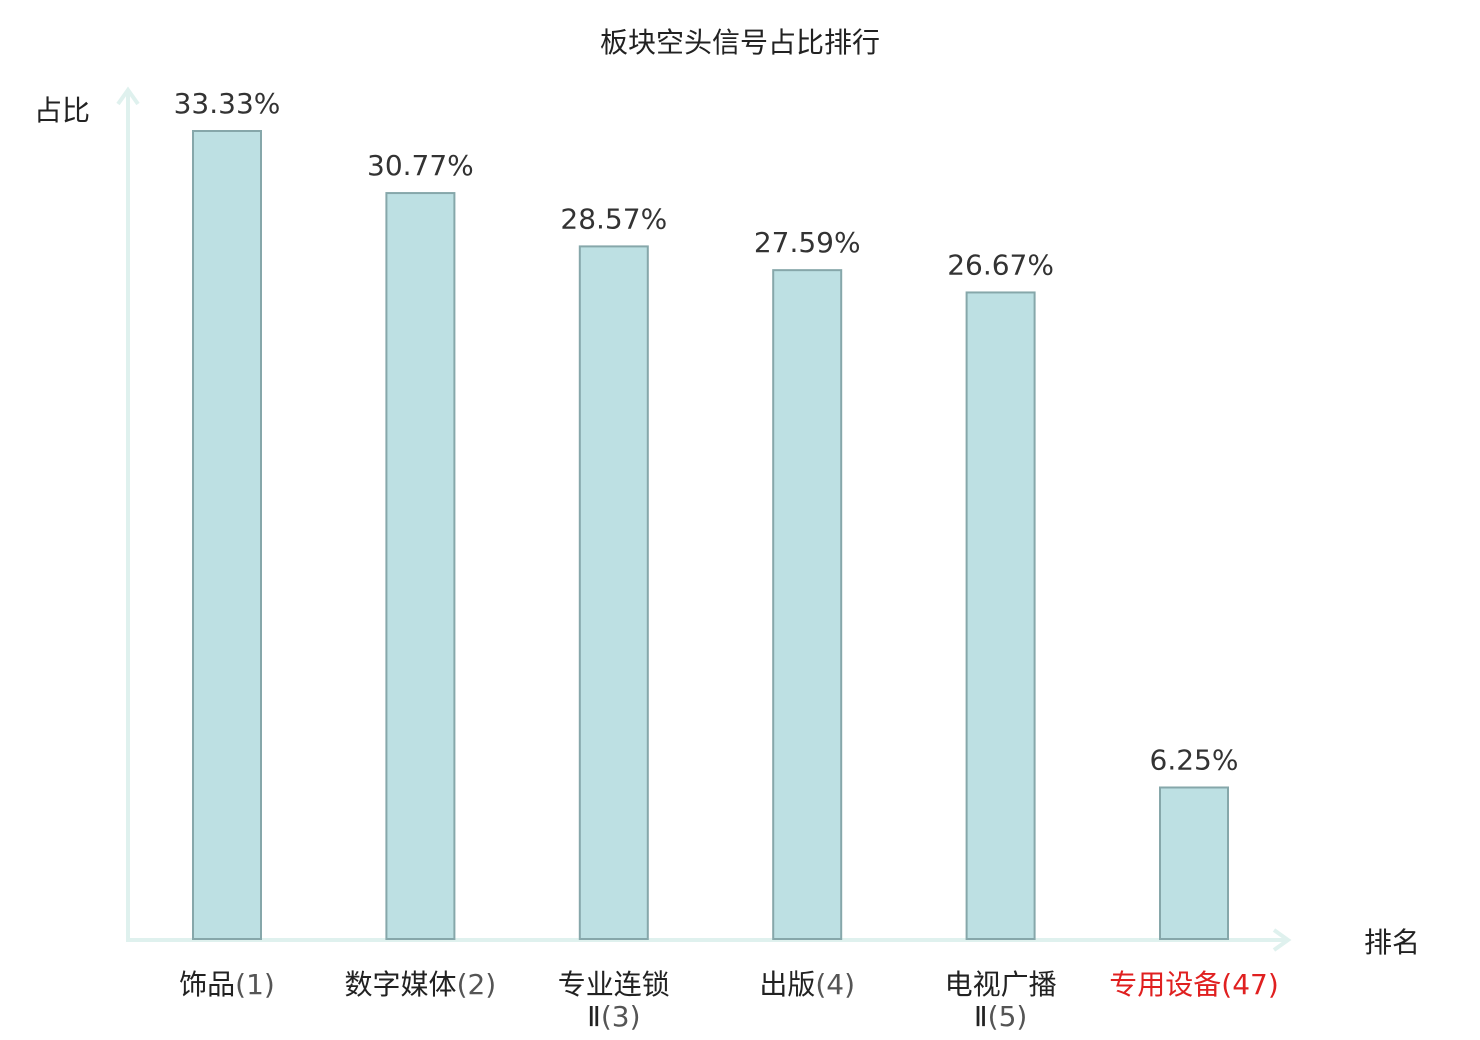 This screenshot has width=1480, height=1040. Describe the element at coordinates (614, 984) in the screenshot. I see `category-label: 专业连锁` at that location.